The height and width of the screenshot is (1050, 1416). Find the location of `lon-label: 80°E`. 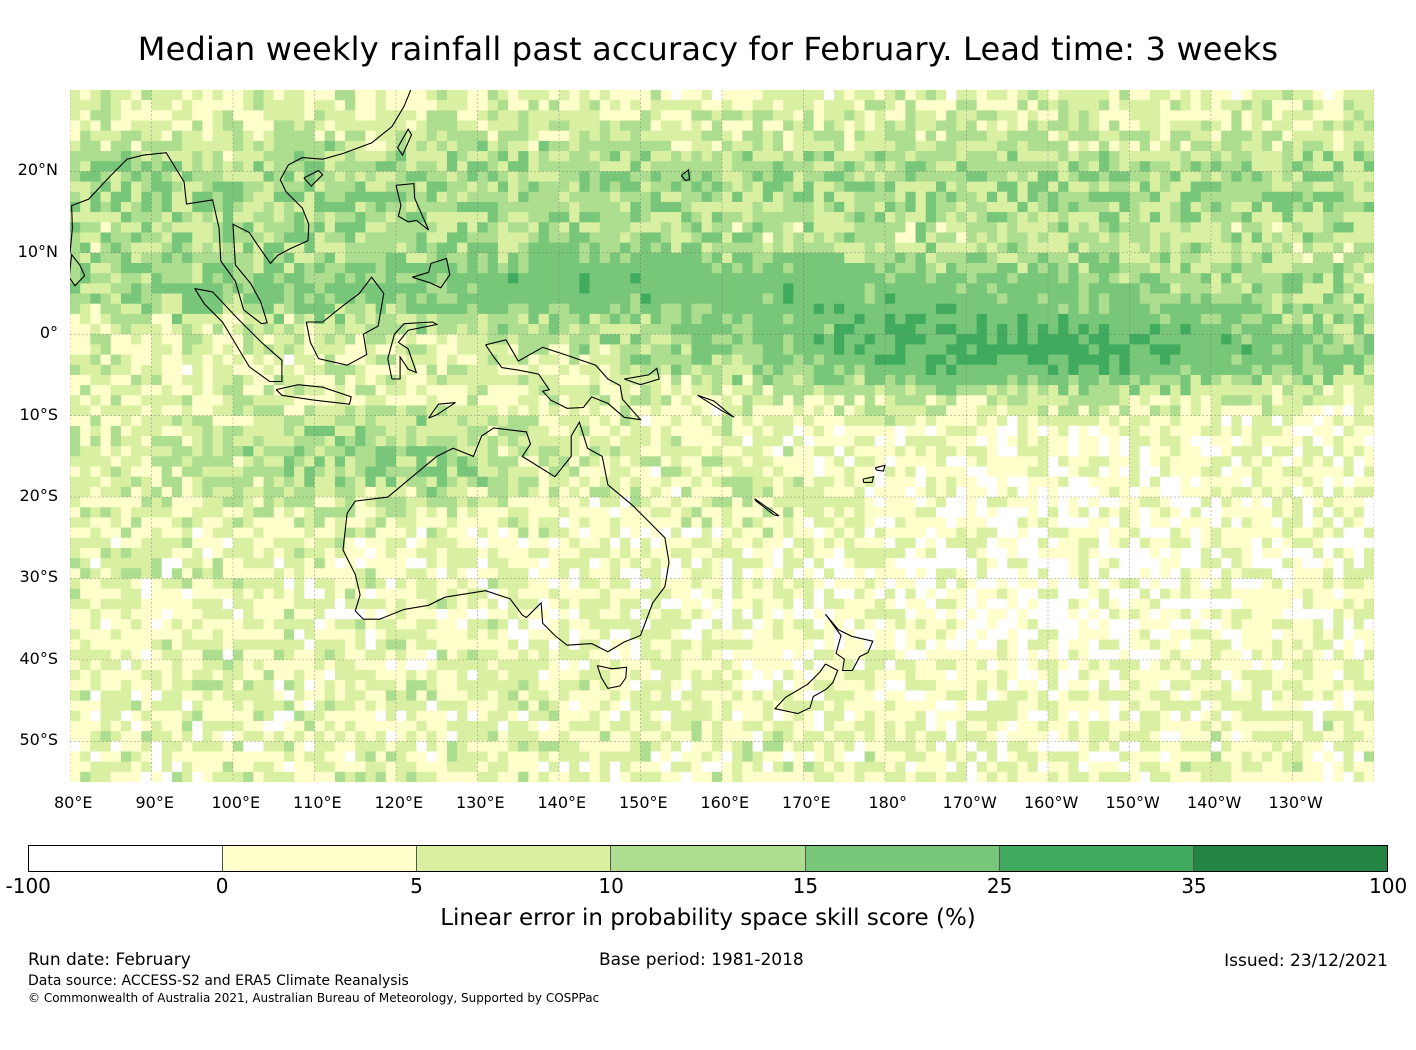

lon-label: 80°E is located at coordinates (73, 802).